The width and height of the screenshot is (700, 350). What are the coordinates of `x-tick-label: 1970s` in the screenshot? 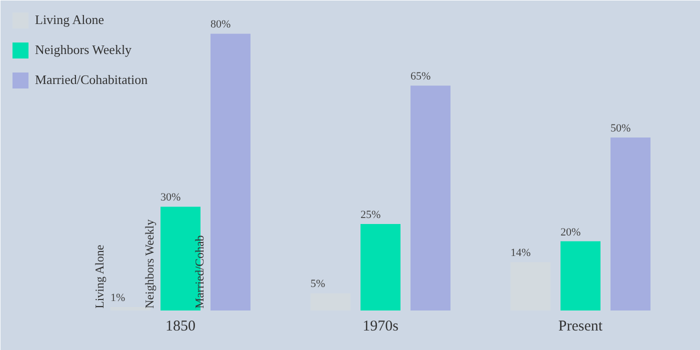 It's located at (380, 326).